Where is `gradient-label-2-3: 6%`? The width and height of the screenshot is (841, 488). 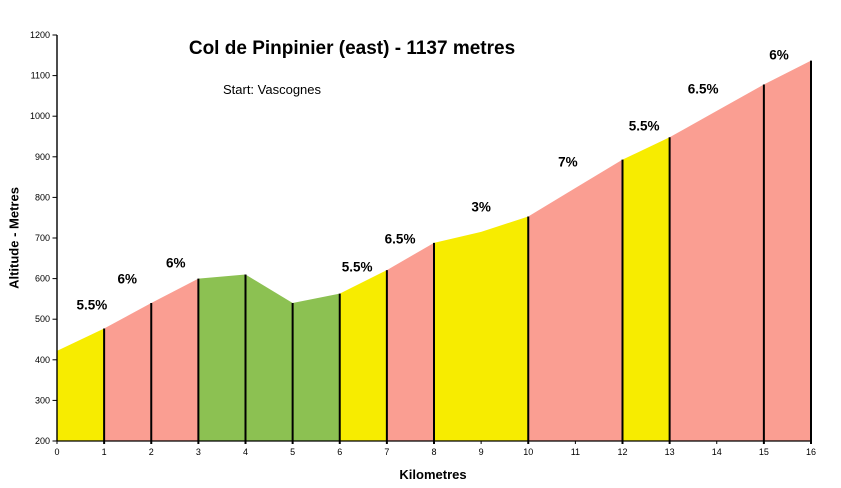 gradient-label-2-3: 6% is located at coordinates (176, 263).